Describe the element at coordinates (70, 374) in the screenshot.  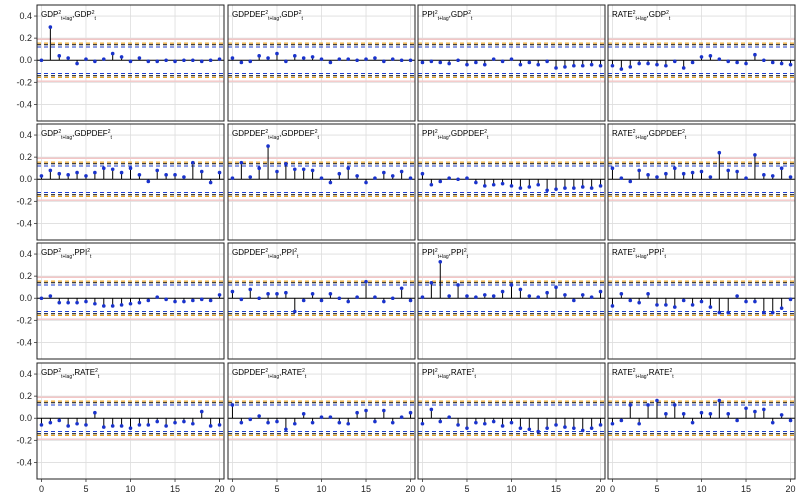
I see `panel-title: GDP2t+lag,RATE2t` at that location.